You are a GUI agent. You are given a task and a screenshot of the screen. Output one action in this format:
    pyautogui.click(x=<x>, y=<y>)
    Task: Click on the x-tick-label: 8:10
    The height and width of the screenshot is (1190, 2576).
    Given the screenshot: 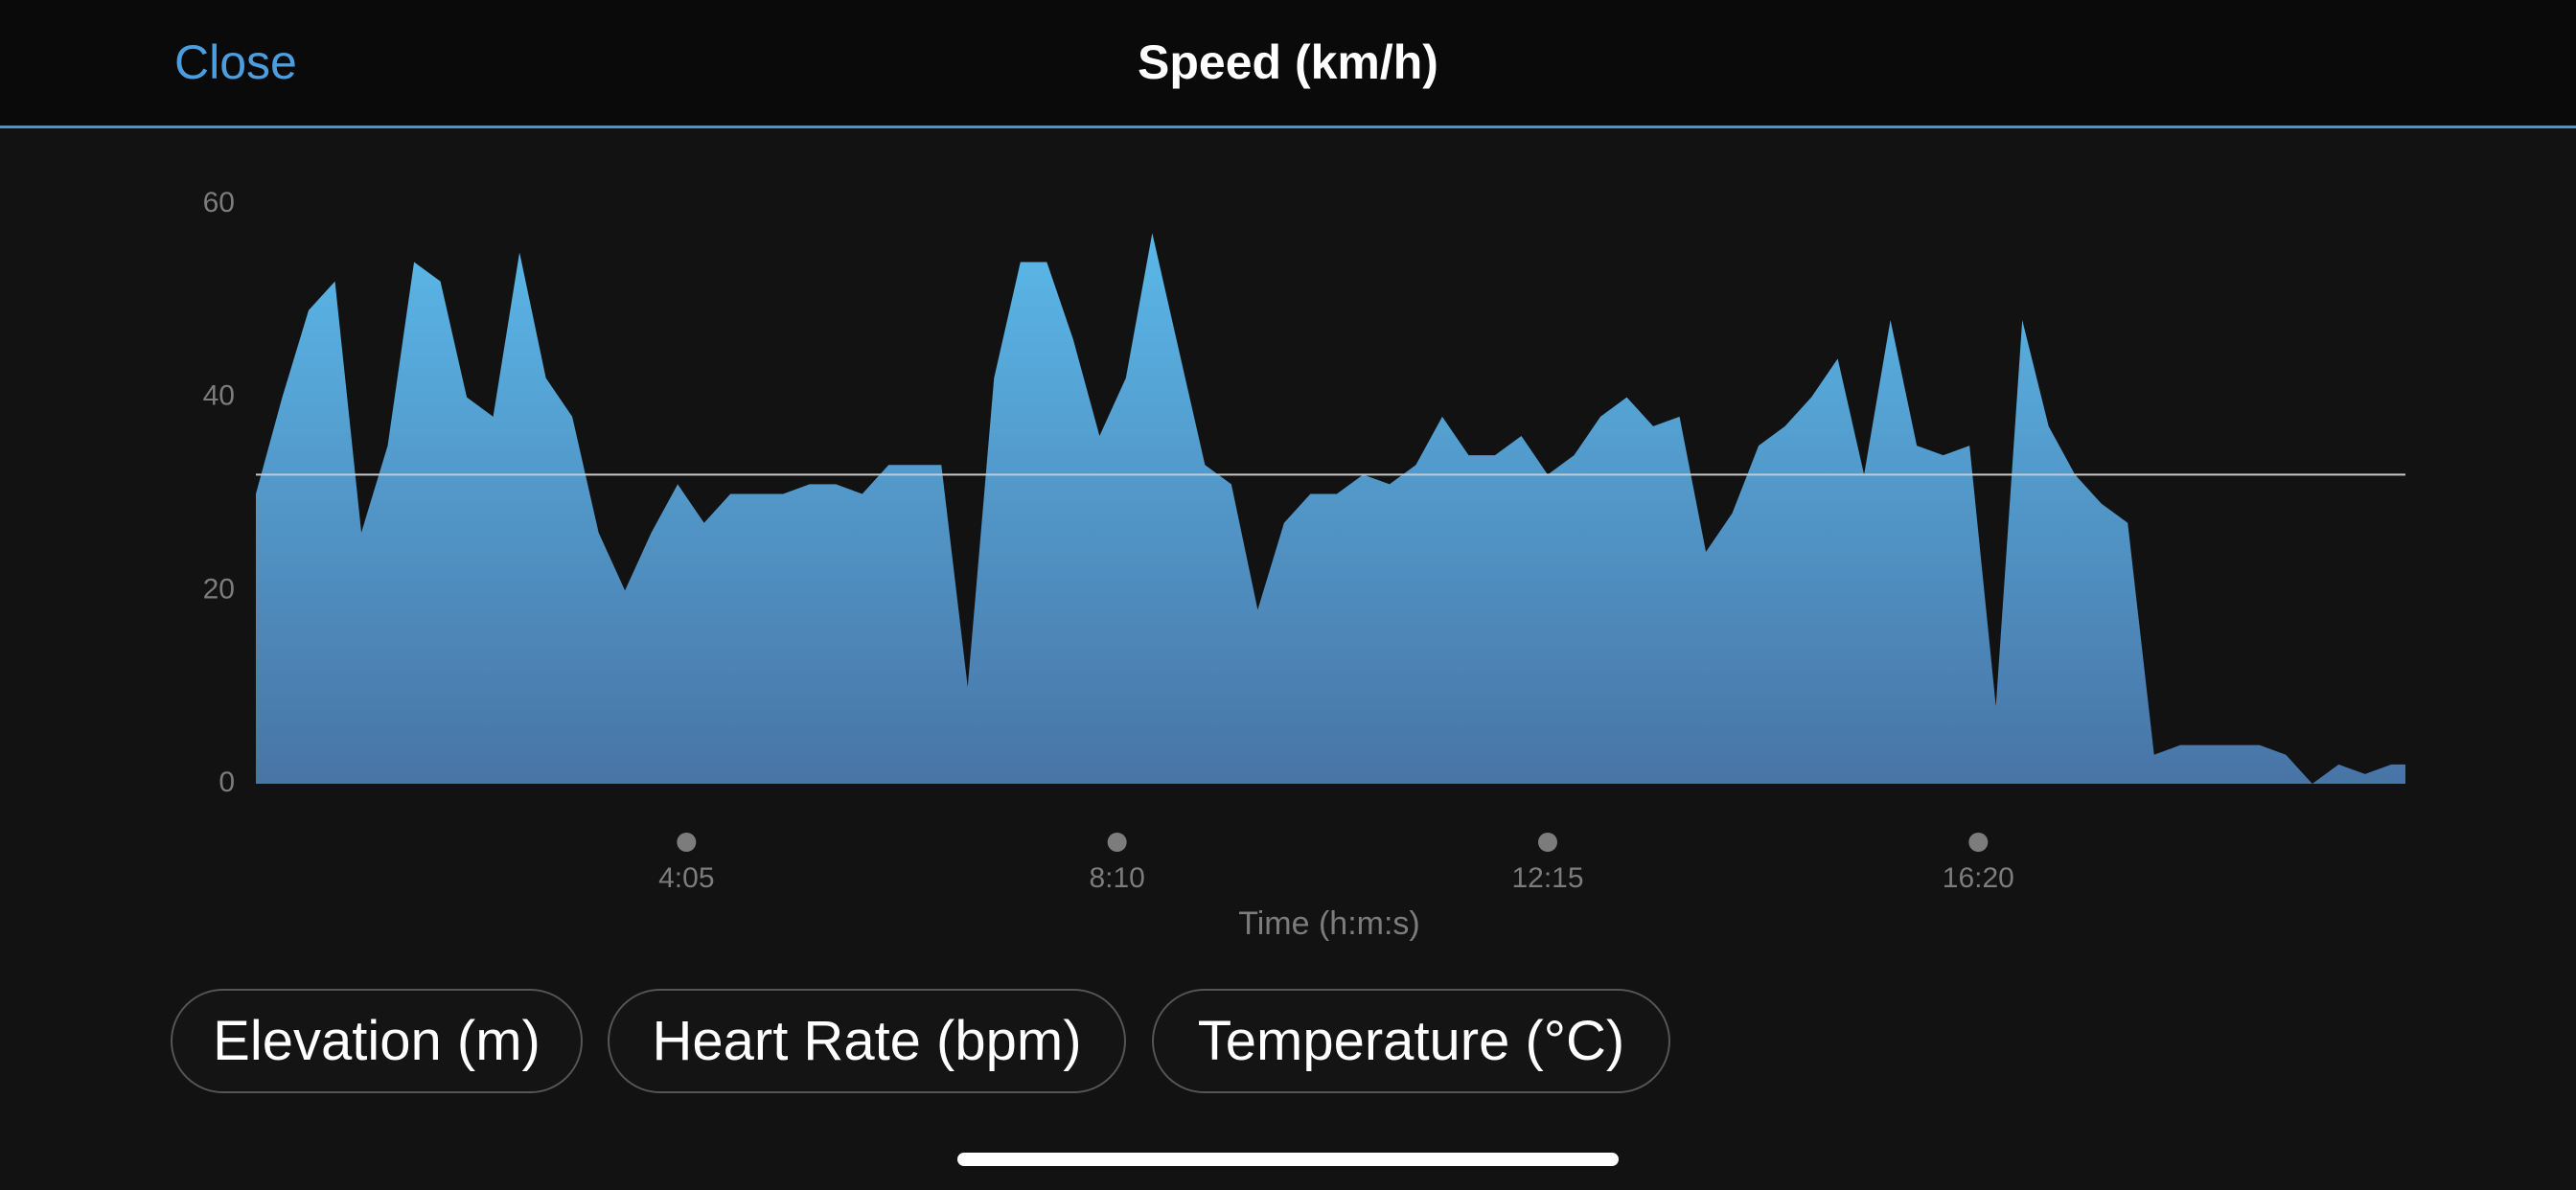 What is the action you would take?
    pyautogui.click(x=1116, y=878)
    